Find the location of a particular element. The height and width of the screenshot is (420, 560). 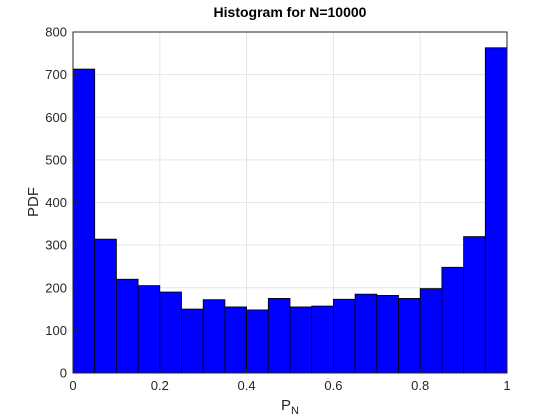

x-tick-label: 1 is located at coordinates (506, 385).